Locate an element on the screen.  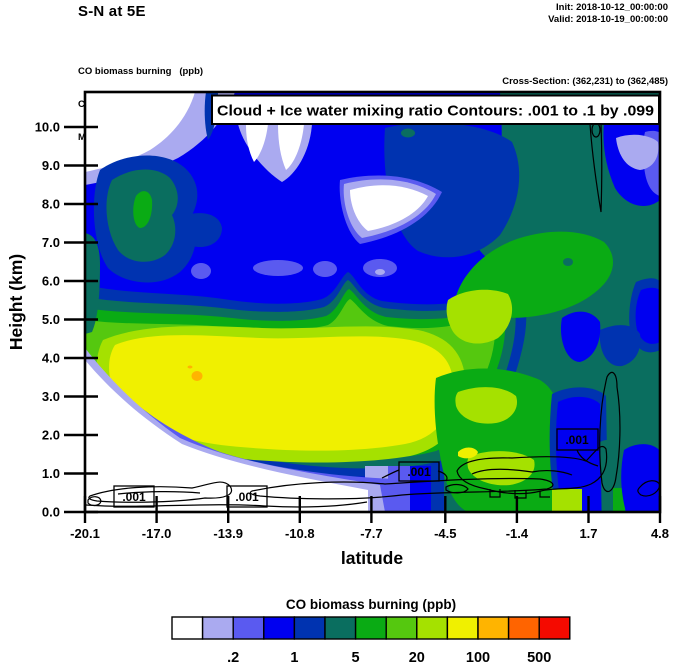
colorbar-labels: .2 1 5 20 100 500 is located at coordinates (389, 658).